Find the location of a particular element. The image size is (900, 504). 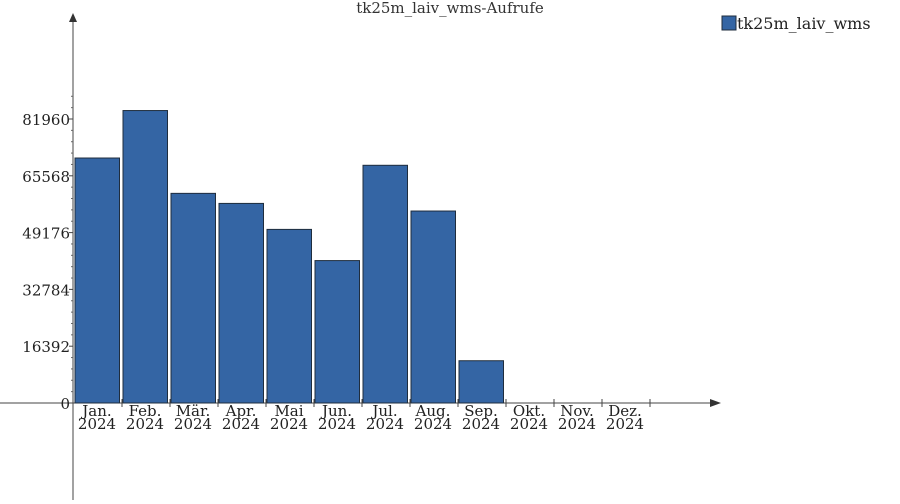

x-tick-label-month: Feb. is located at coordinates (145, 411).